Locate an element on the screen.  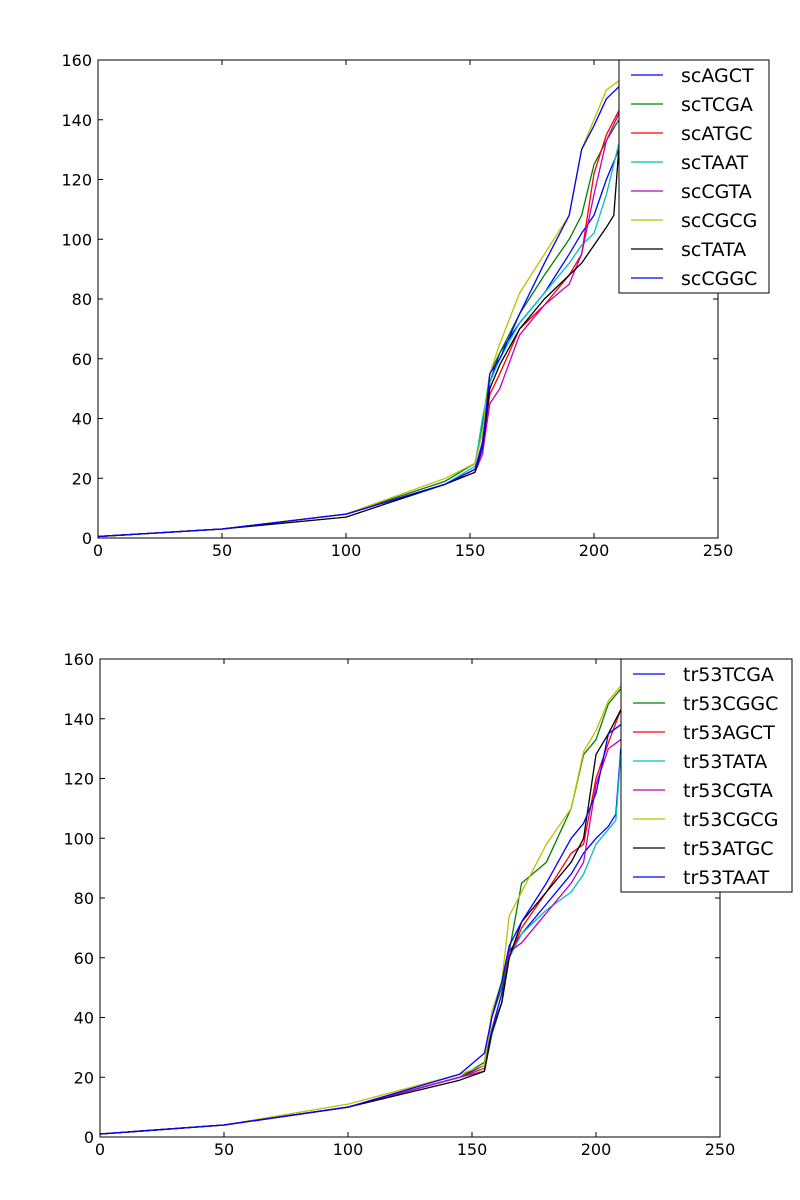
legend-label-scTAAT: scTAAT is located at coordinates (715, 163).